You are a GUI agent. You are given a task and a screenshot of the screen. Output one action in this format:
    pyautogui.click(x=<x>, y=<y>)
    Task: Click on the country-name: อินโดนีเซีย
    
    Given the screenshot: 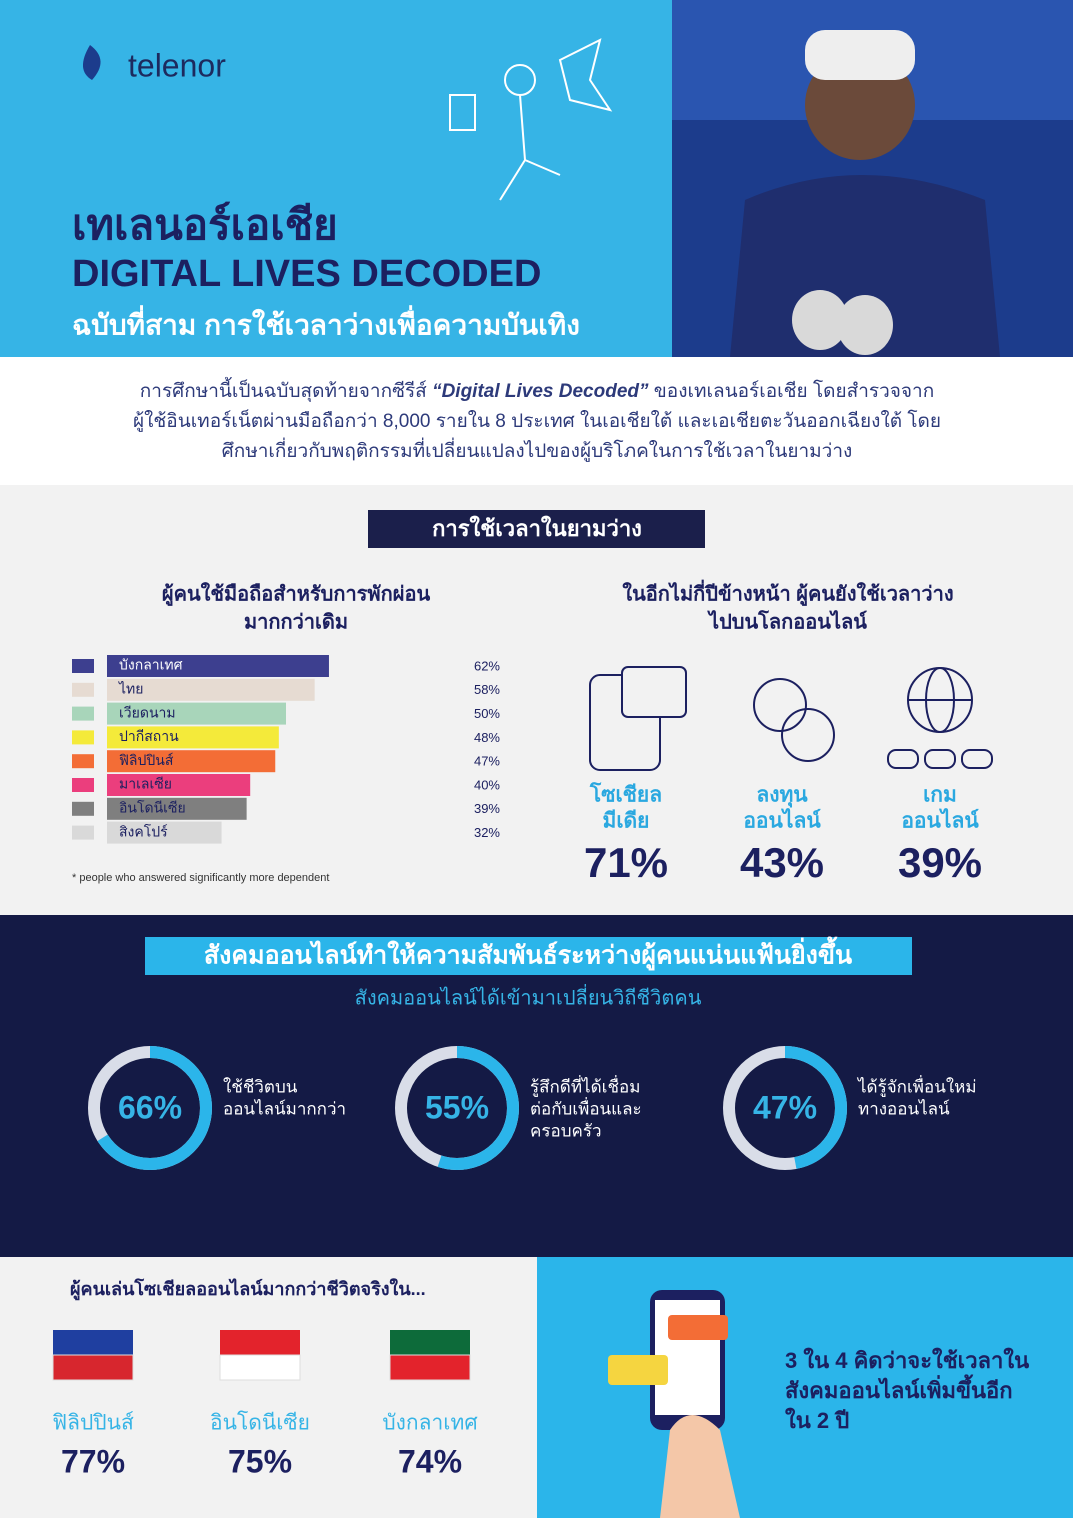 What is the action you would take?
    pyautogui.click(x=260, y=1423)
    